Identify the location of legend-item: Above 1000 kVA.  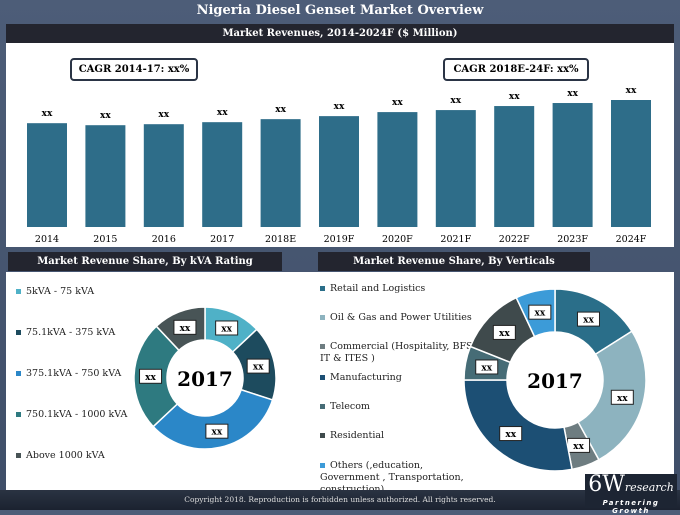
(91, 456).